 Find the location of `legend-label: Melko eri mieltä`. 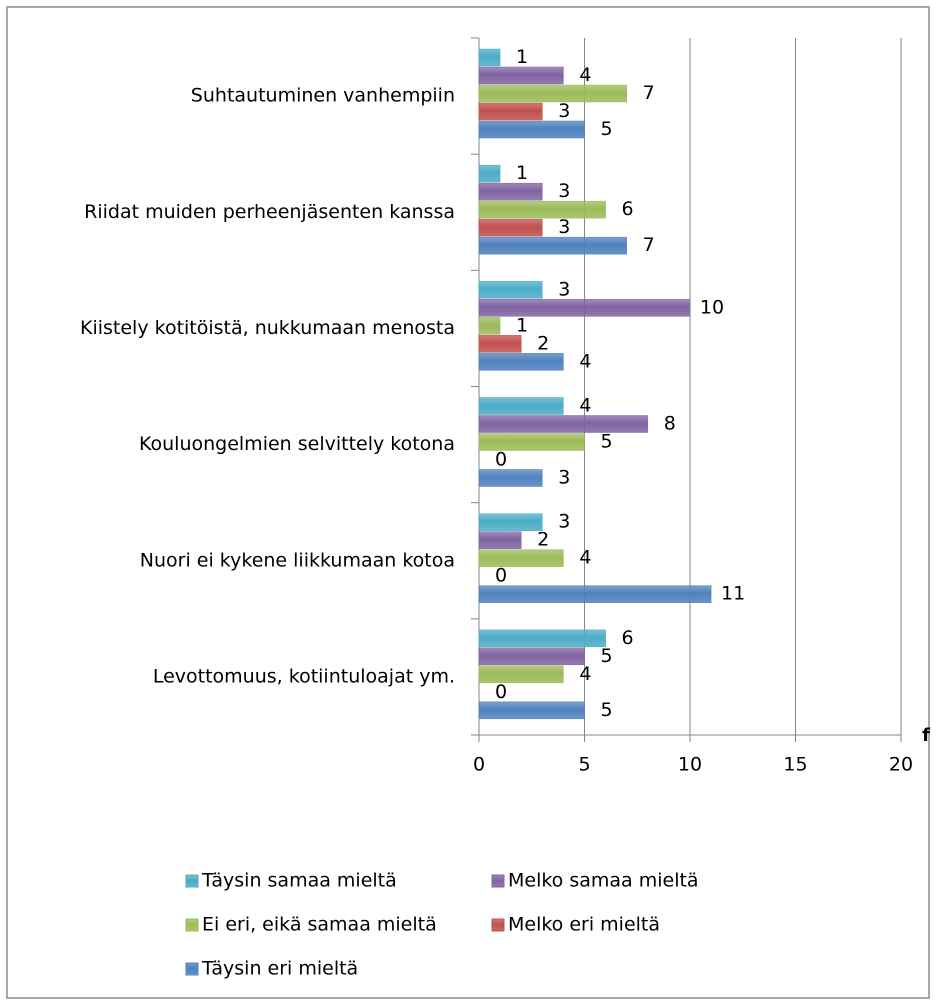

legend-label: Melko eri mieltä is located at coordinates (584, 925).